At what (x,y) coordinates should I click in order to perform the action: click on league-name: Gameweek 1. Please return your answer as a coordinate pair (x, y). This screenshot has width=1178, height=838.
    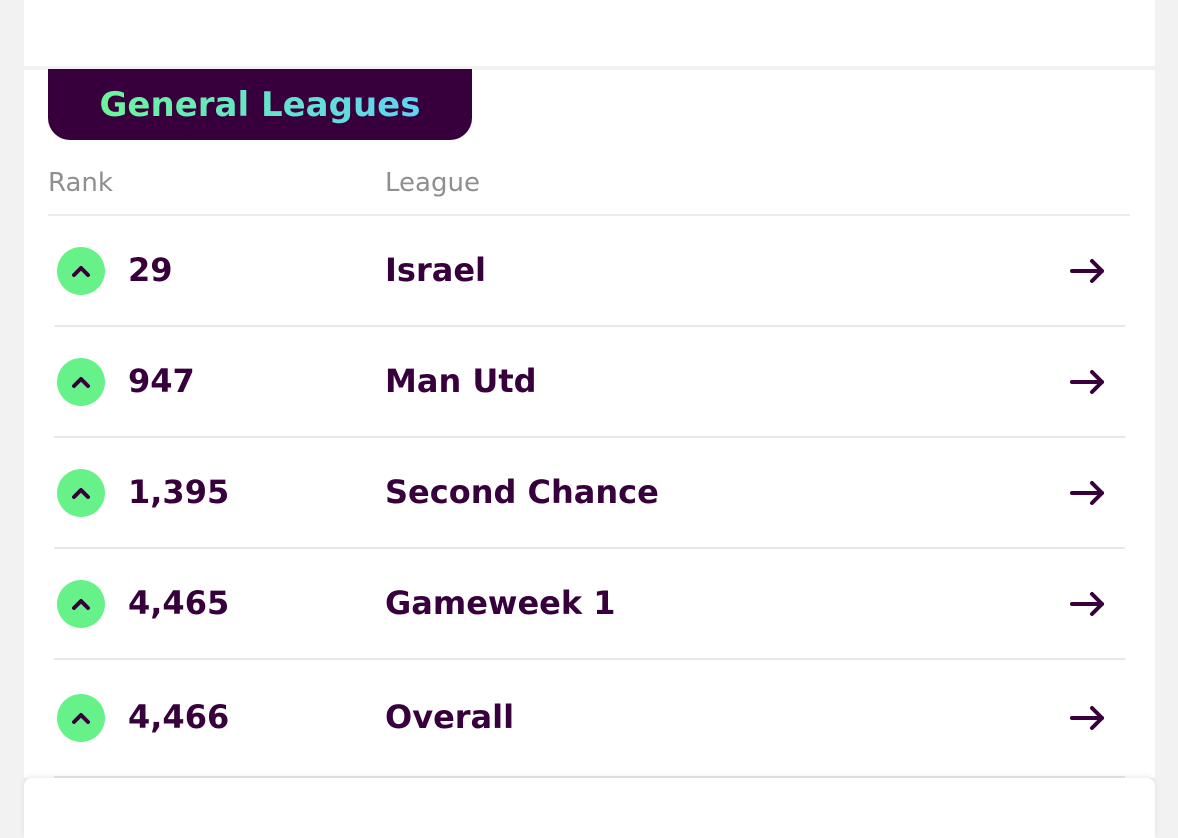
    Looking at the image, I should click on (500, 602).